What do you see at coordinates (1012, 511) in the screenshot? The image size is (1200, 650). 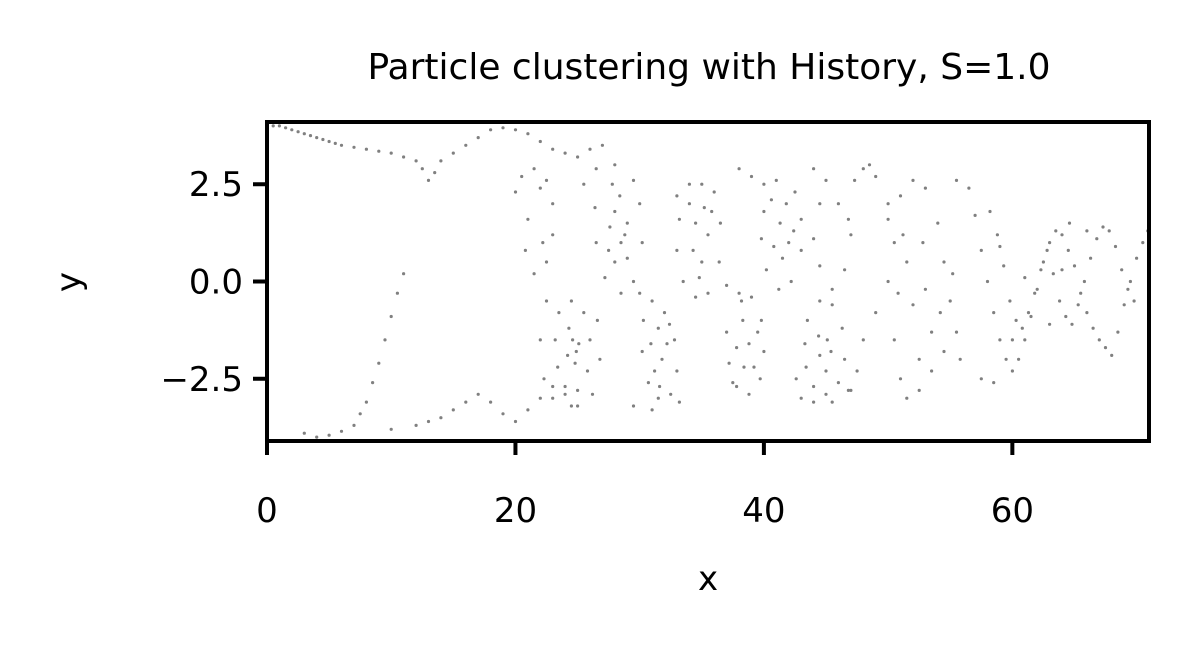 I see `x-tick-label: 60` at bounding box center [1012, 511].